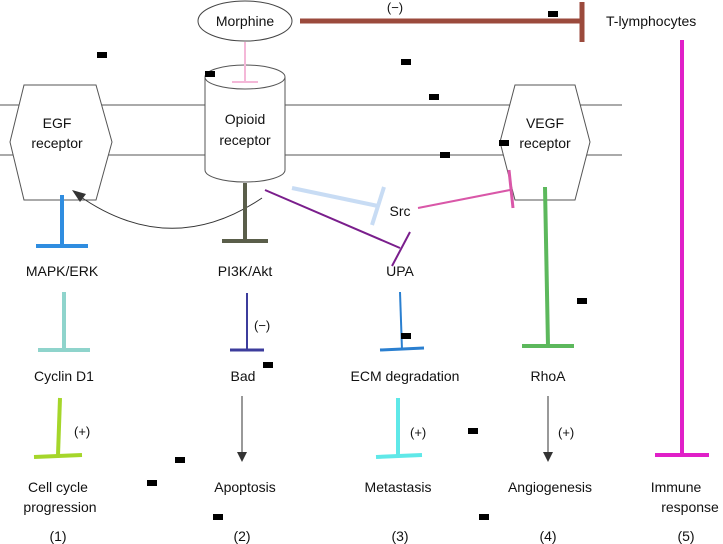  I want to click on bad-label: Bad, so click(243, 376).